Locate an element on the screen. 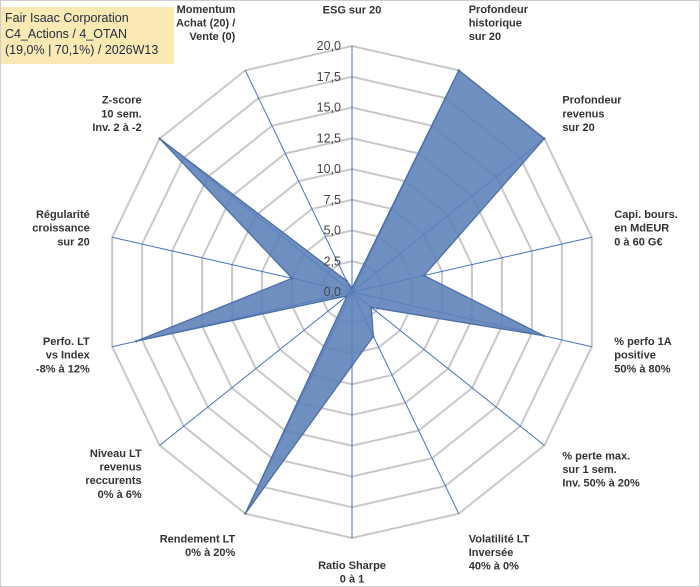  tick-label-4: 10,0 is located at coordinates (329, 169).